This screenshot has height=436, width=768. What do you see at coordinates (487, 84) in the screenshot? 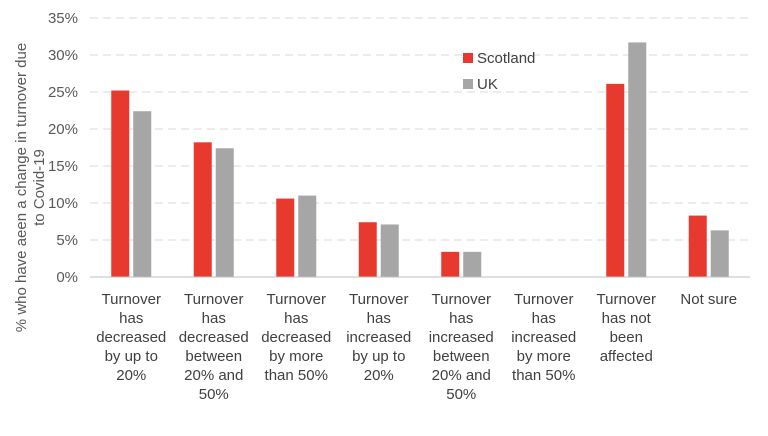
I see `legend-label-uk: UK` at bounding box center [487, 84].